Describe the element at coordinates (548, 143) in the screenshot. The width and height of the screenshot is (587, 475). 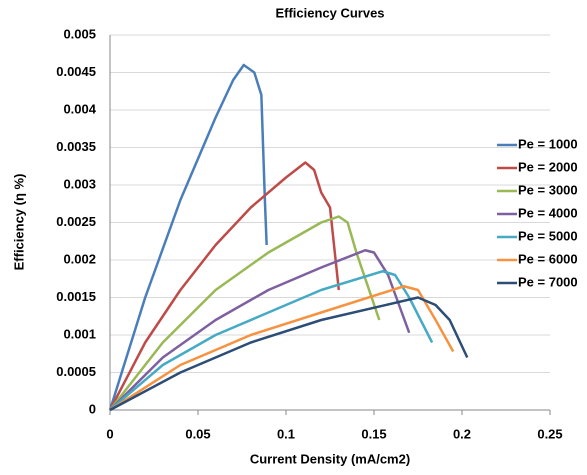
I see `legend-label: Pe = 1000` at that location.